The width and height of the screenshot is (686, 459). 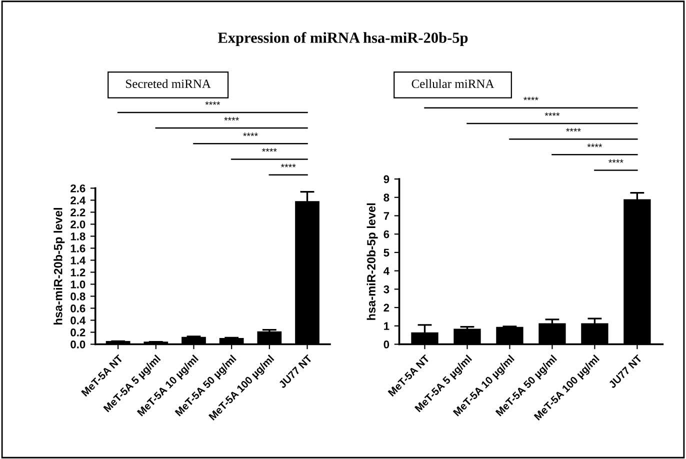 What do you see at coordinates (387, 308) in the screenshot?
I see `y-tick-label: 2` at bounding box center [387, 308].